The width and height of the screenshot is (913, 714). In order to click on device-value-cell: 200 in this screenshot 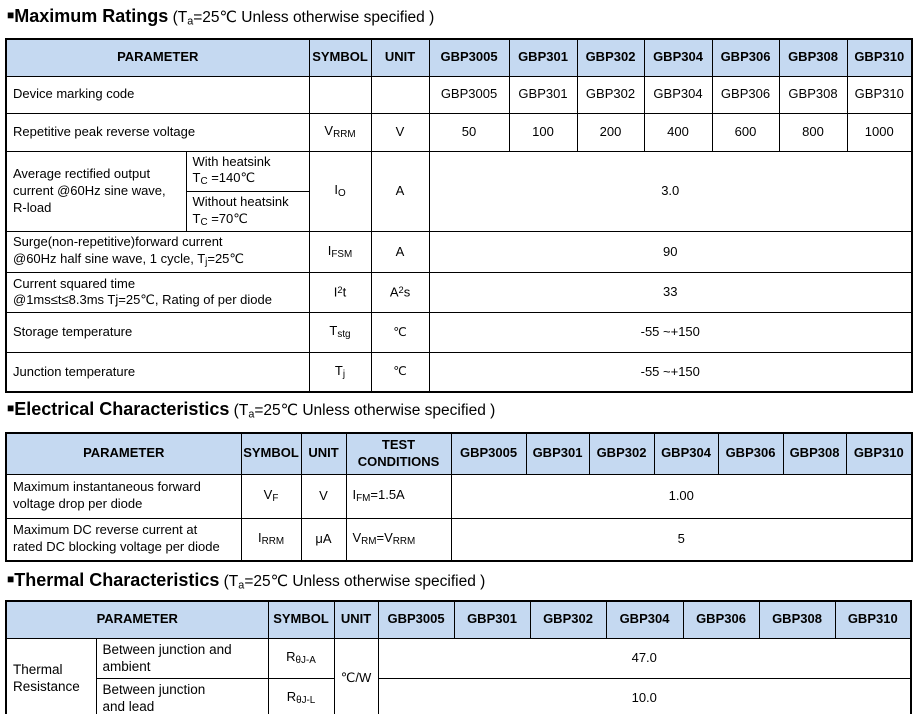, I will do `click(610, 132)`.